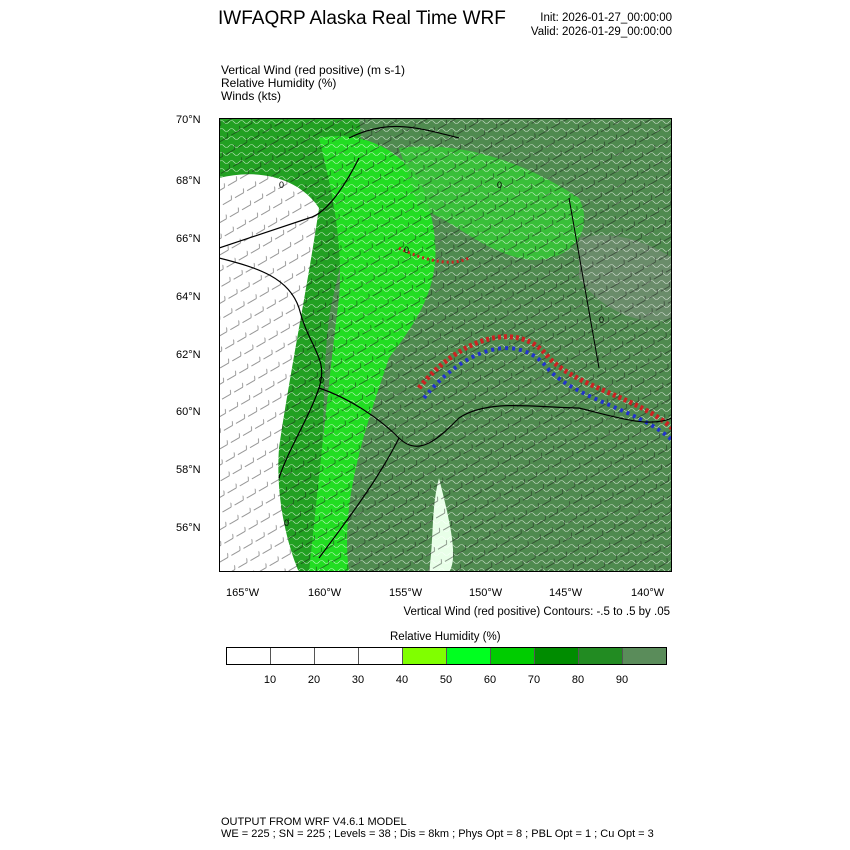 This screenshot has height=850, width=850. Describe the element at coordinates (490, 680) in the screenshot. I see `colorbar-label: 60` at that location.